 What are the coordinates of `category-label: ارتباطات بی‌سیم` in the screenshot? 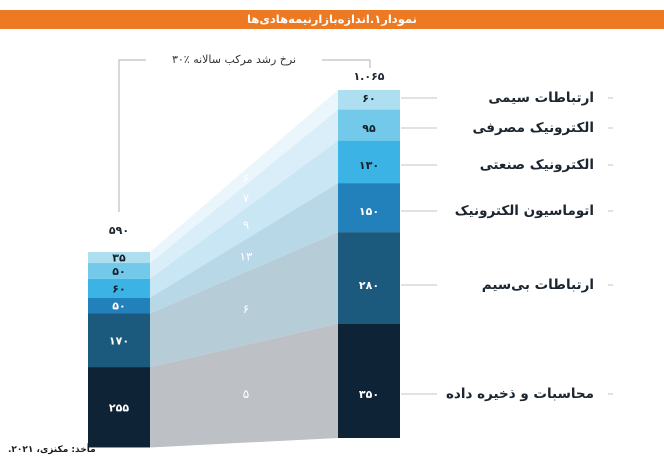 It's located at (537, 285).